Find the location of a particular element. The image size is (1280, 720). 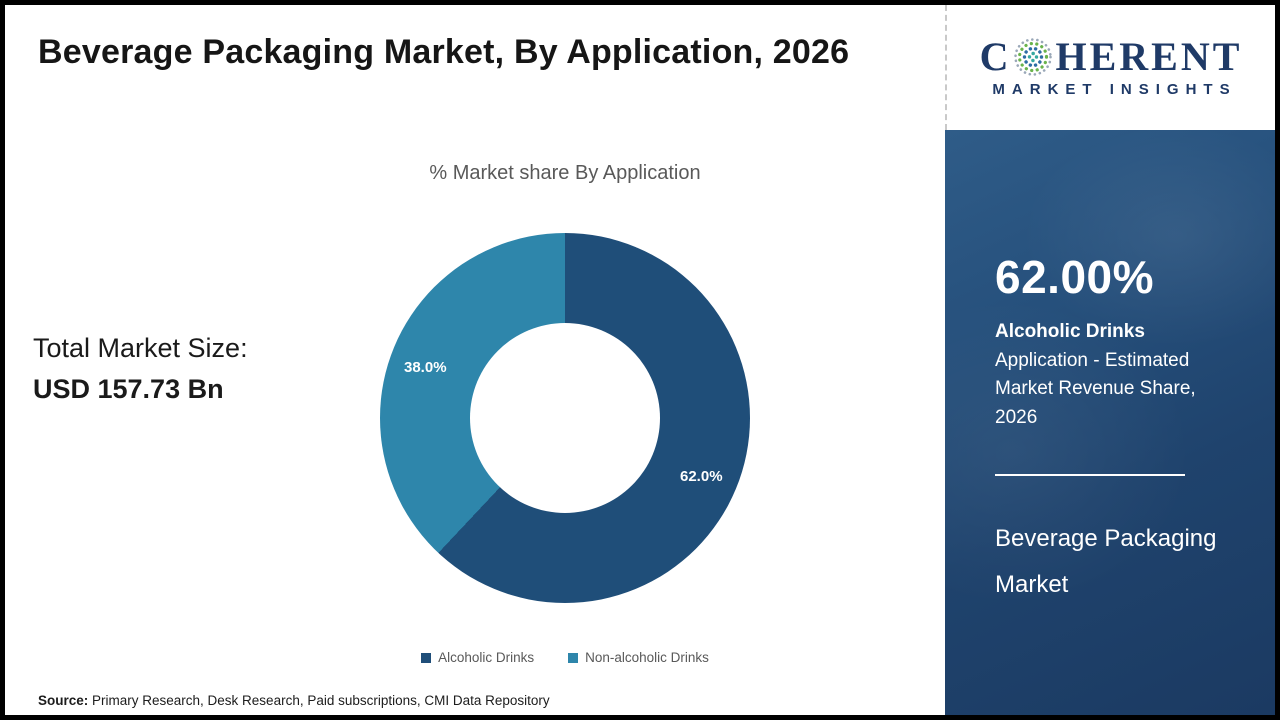

sidebar-market-name: Beverage Packaging Market is located at coordinates (1106, 561).